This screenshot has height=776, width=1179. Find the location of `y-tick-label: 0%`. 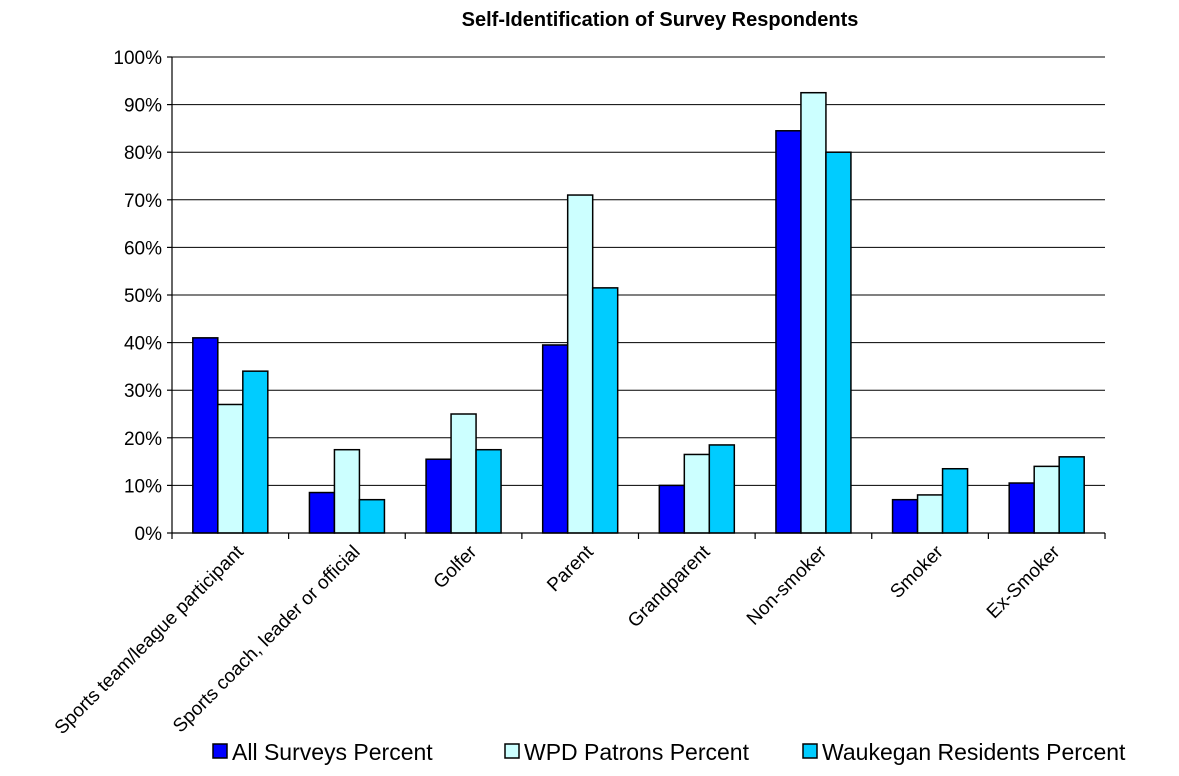

y-tick-label: 0% is located at coordinates (149, 534).